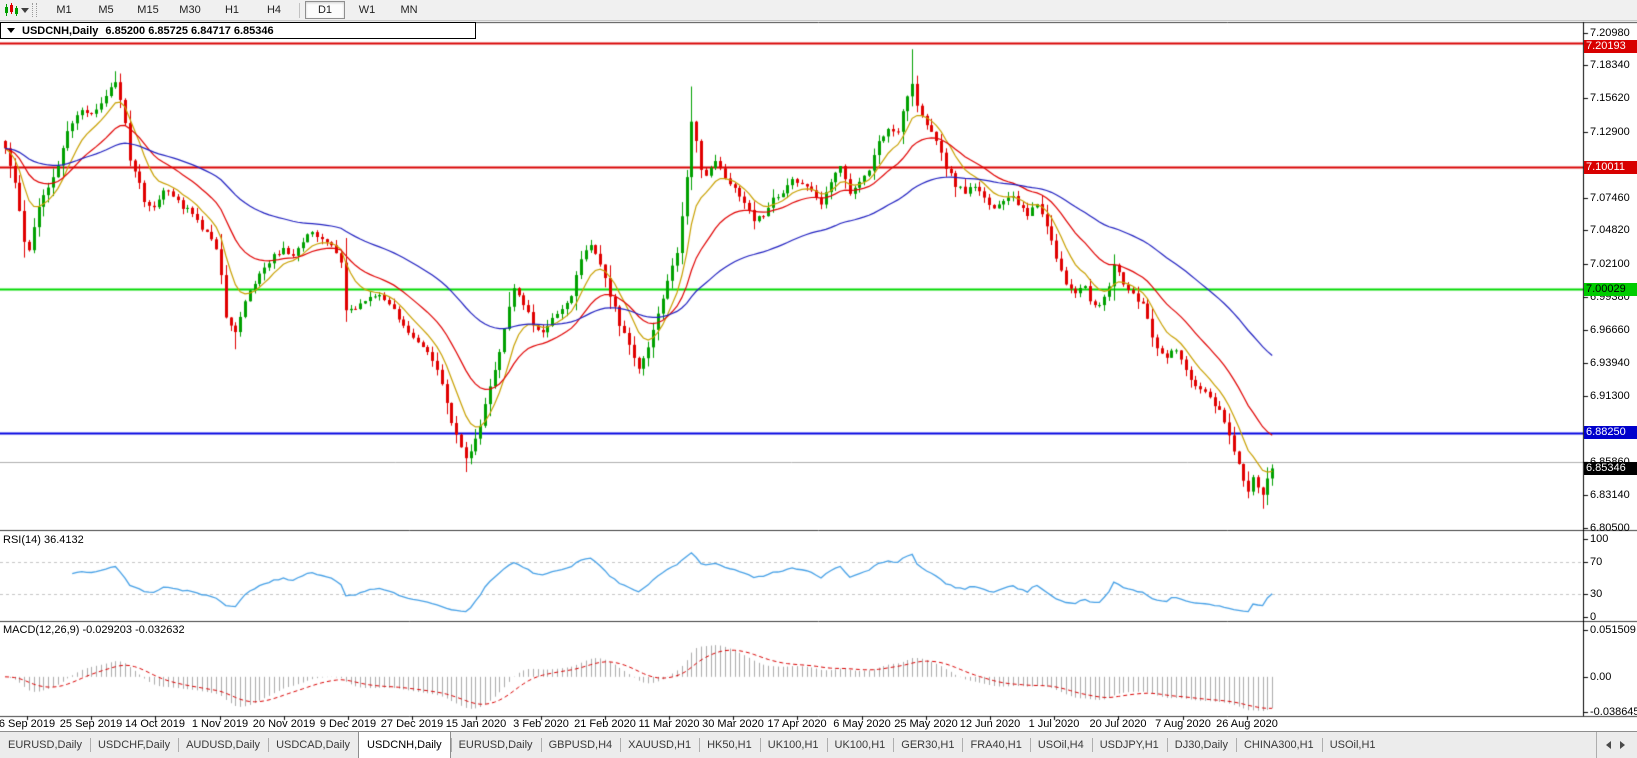 The height and width of the screenshot is (758, 1637). Describe the element at coordinates (1596, 594) in the screenshot. I see `rsi-scale-tick: 30` at that location.